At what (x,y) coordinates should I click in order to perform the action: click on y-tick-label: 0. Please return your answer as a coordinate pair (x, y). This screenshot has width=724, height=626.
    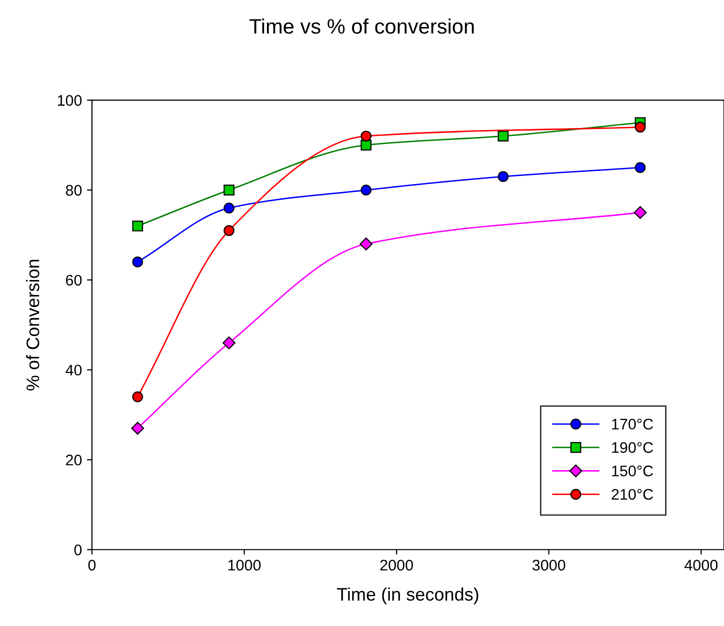
    Looking at the image, I should click on (78, 550).